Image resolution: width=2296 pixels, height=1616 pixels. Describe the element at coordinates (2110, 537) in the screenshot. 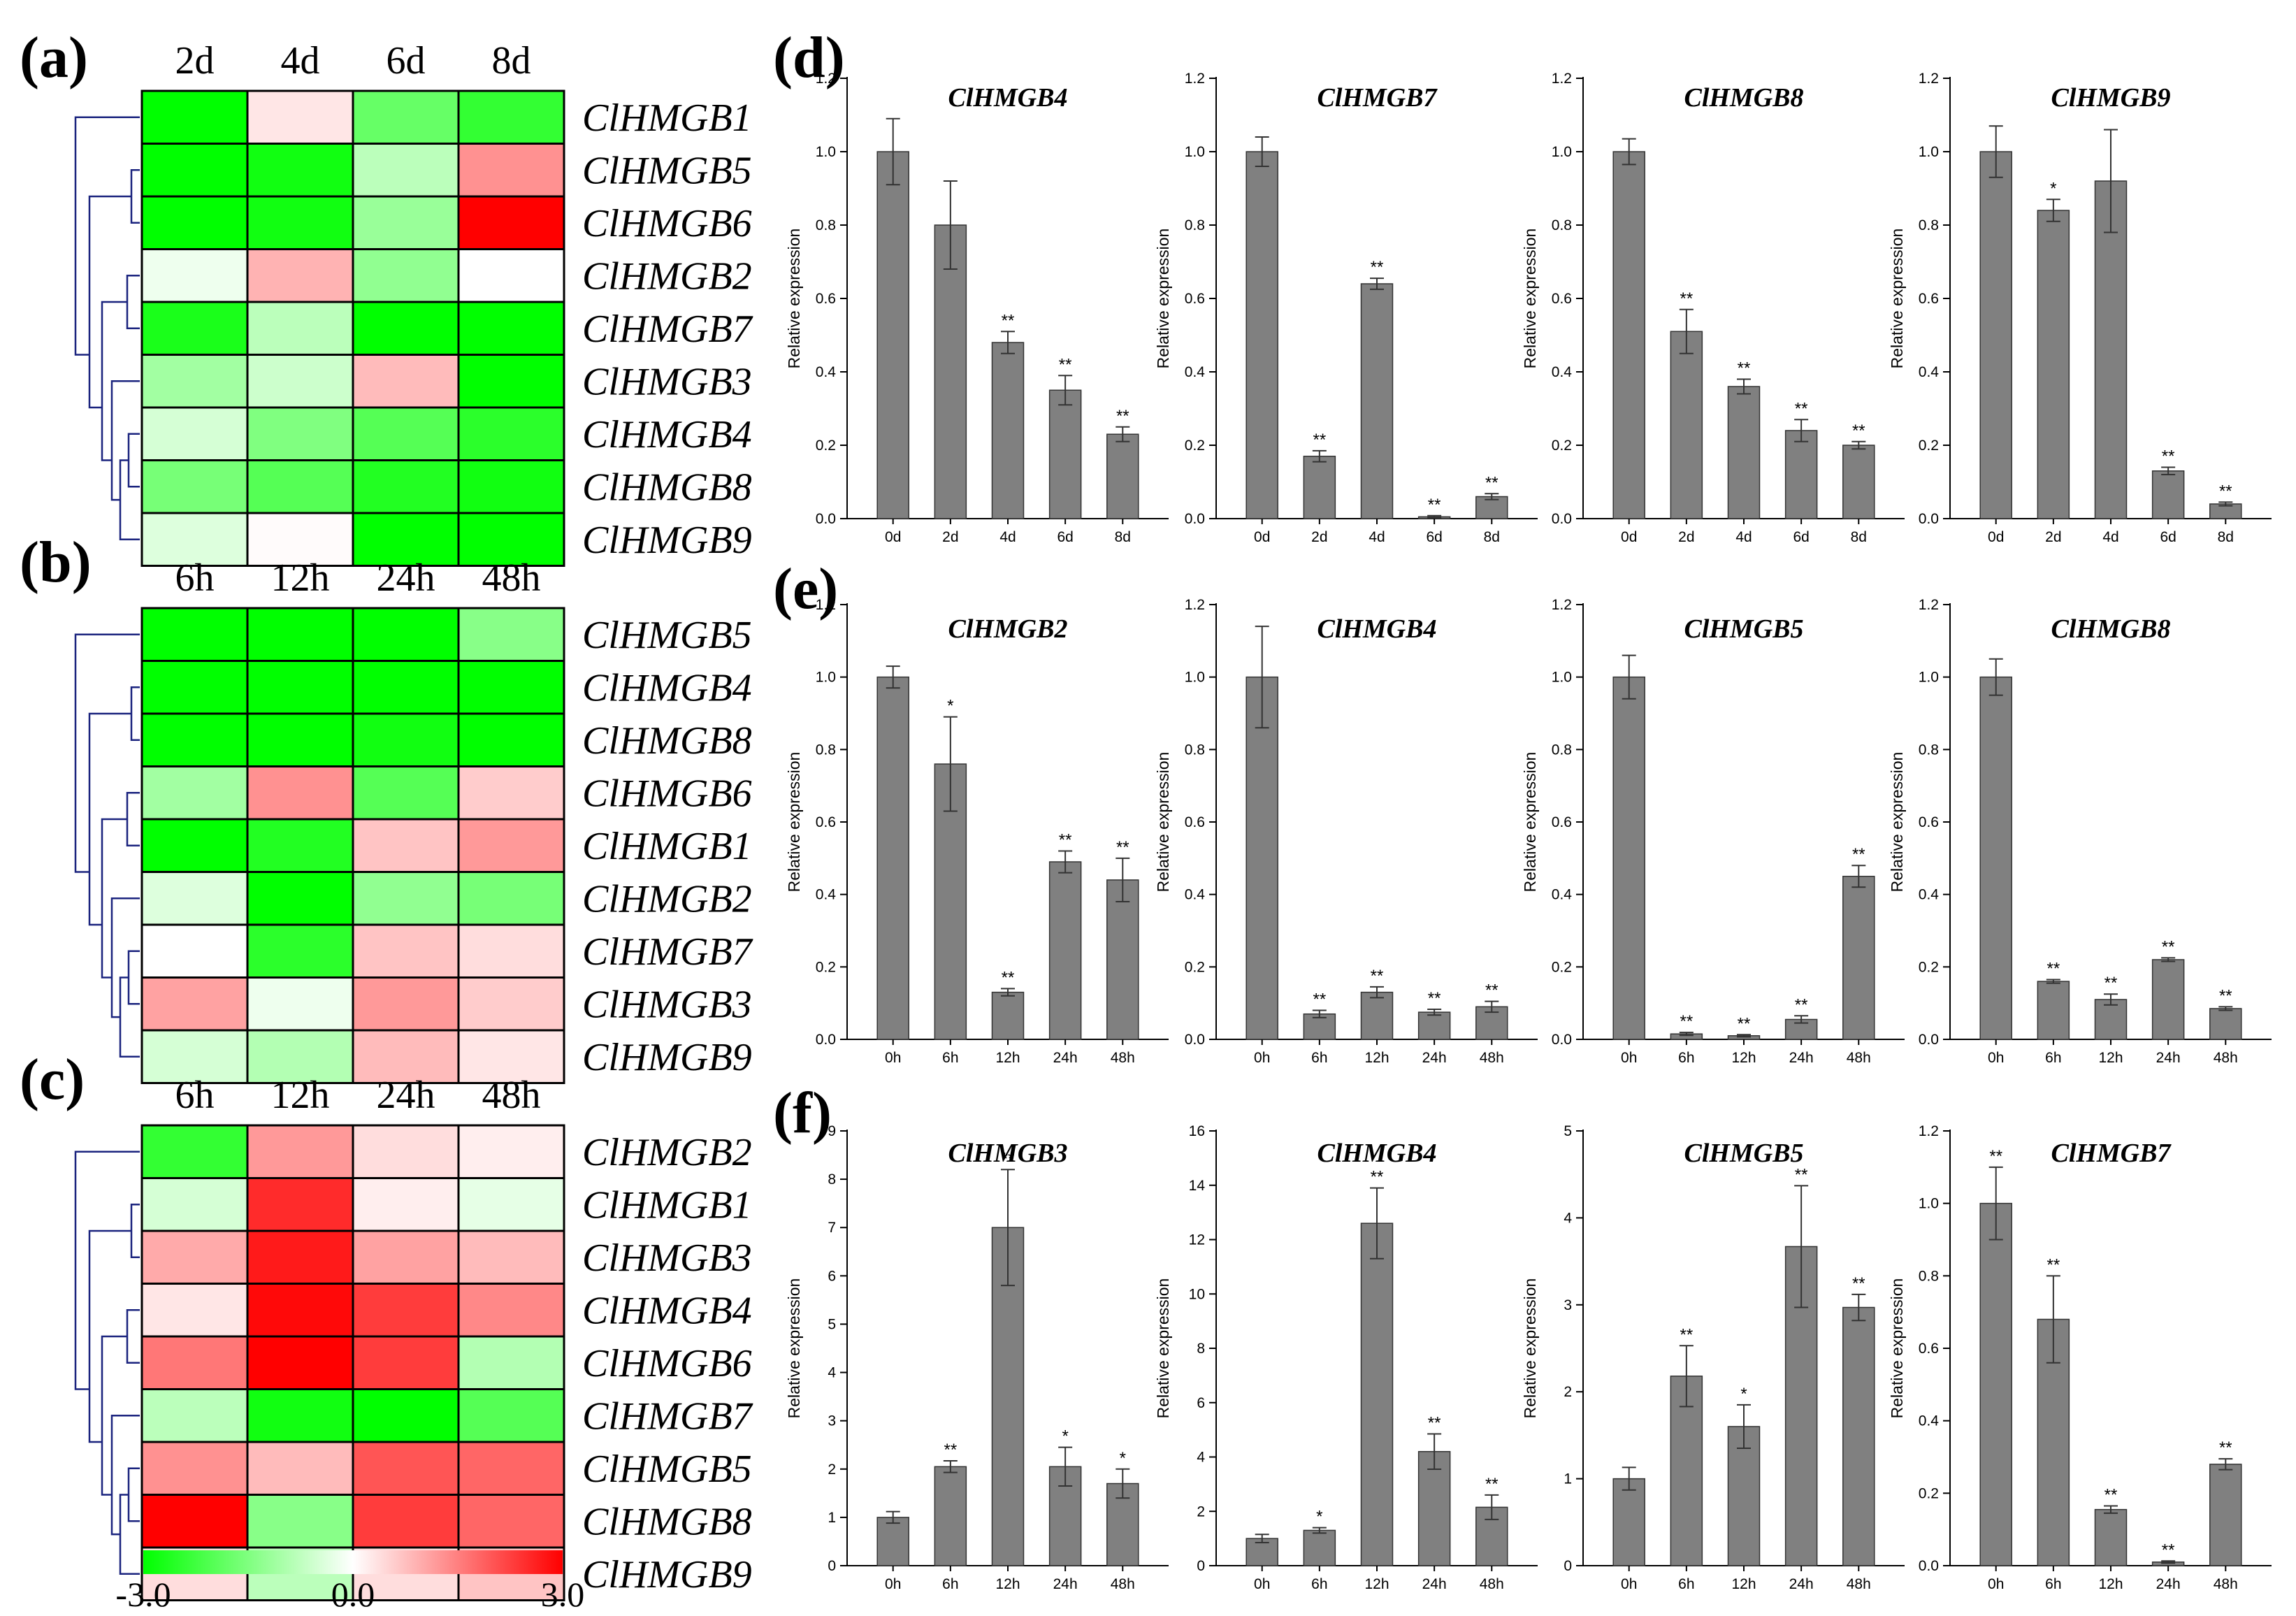

I see `x-tick-label: 4d` at that location.